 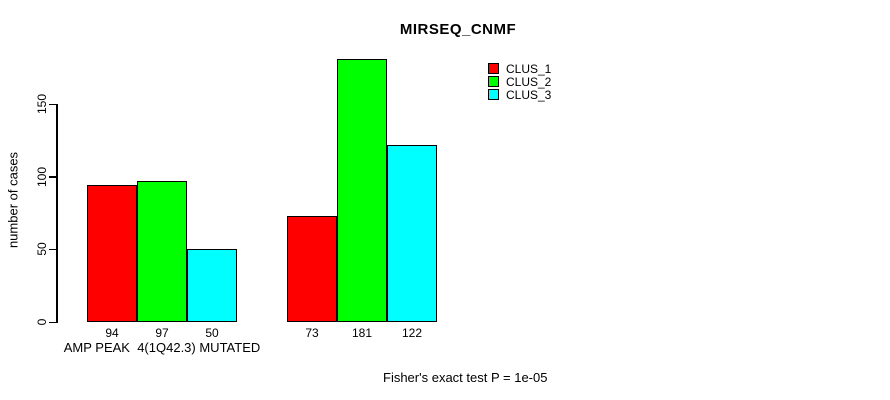 What do you see at coordinates (212, 285) in the screenshot?
I see `bar-clus_3-group1` at bounding box center [212, 285].